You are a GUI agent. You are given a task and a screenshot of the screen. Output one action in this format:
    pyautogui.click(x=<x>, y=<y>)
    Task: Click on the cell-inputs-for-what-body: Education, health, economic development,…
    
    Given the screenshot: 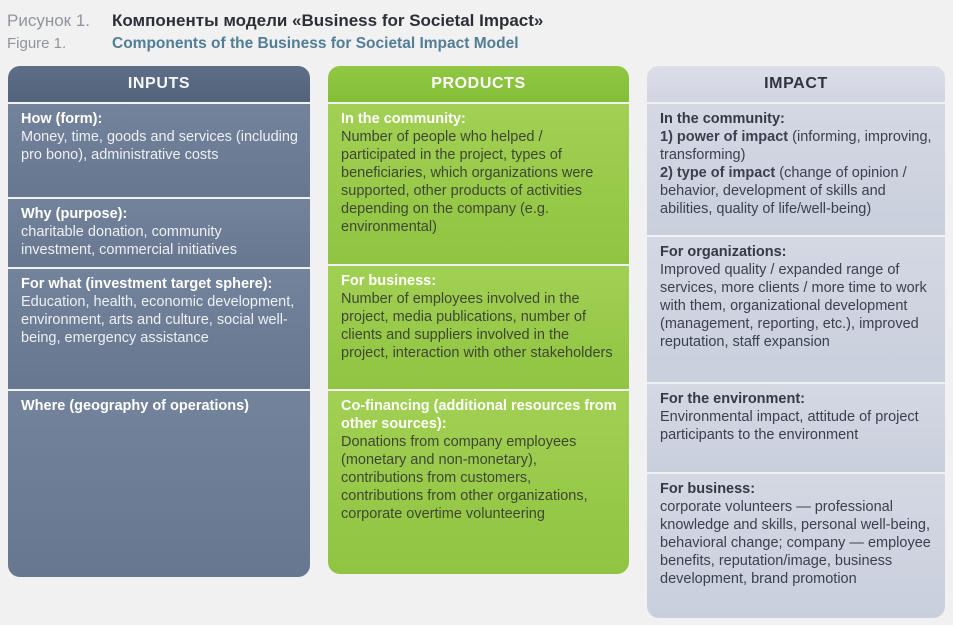 What is the action you would take?
    pyautogui.click(x=158, y=320)
    